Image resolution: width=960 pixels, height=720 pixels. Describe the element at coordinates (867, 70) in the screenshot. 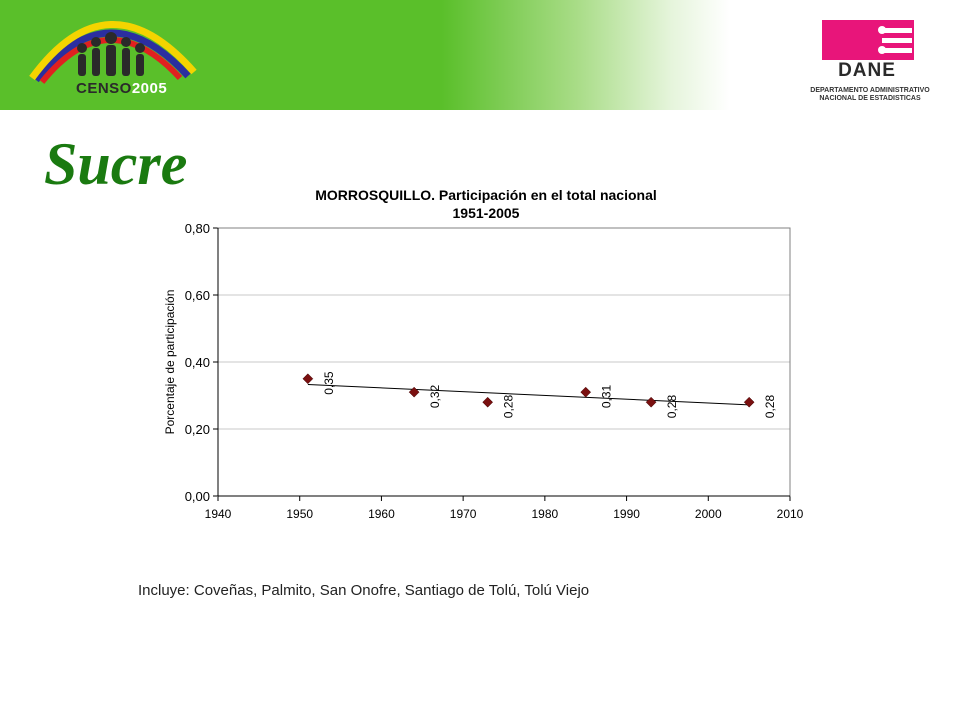

I see `dane-logo-text: DANE` at that location.